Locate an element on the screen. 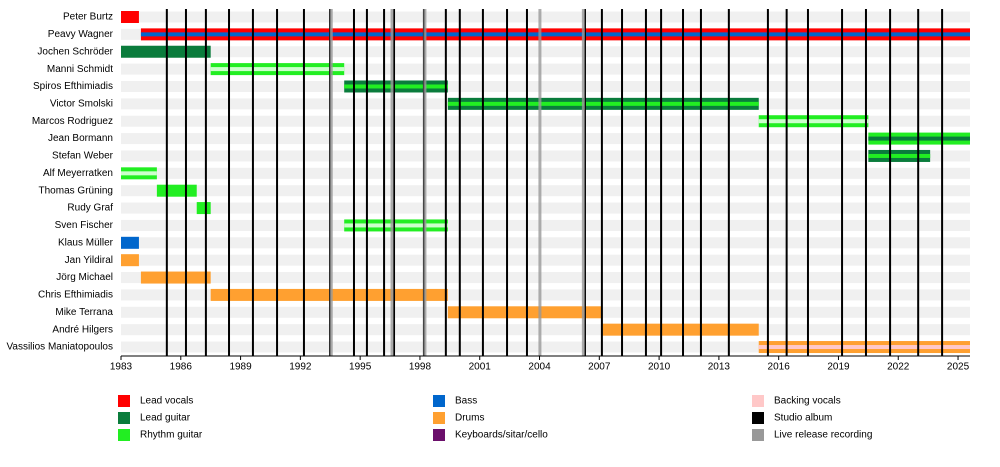 This screenshot has width=1000, height=467. x-tick-label: 2013 is located at coordinates (719, 367).